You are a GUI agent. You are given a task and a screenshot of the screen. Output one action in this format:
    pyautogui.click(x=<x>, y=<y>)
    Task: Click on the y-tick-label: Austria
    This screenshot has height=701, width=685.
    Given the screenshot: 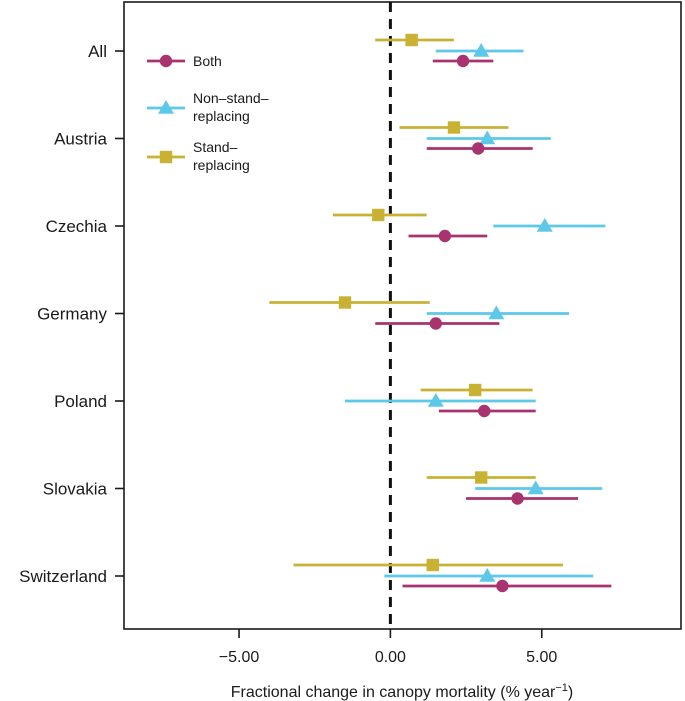 What is the action you would take?
    pyautogui.click(x=80, y=139)
    